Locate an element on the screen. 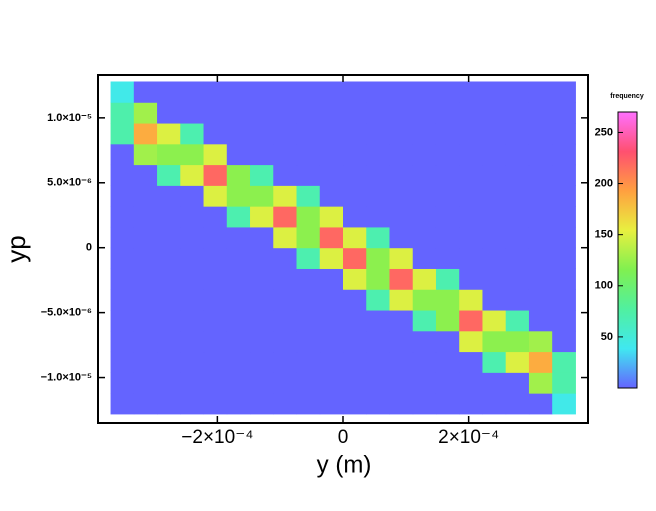 The height and width of the screenshot is (511, 656). y-tick-label: −5.0×10⁻⁶ is located at coordinates (66, 313).